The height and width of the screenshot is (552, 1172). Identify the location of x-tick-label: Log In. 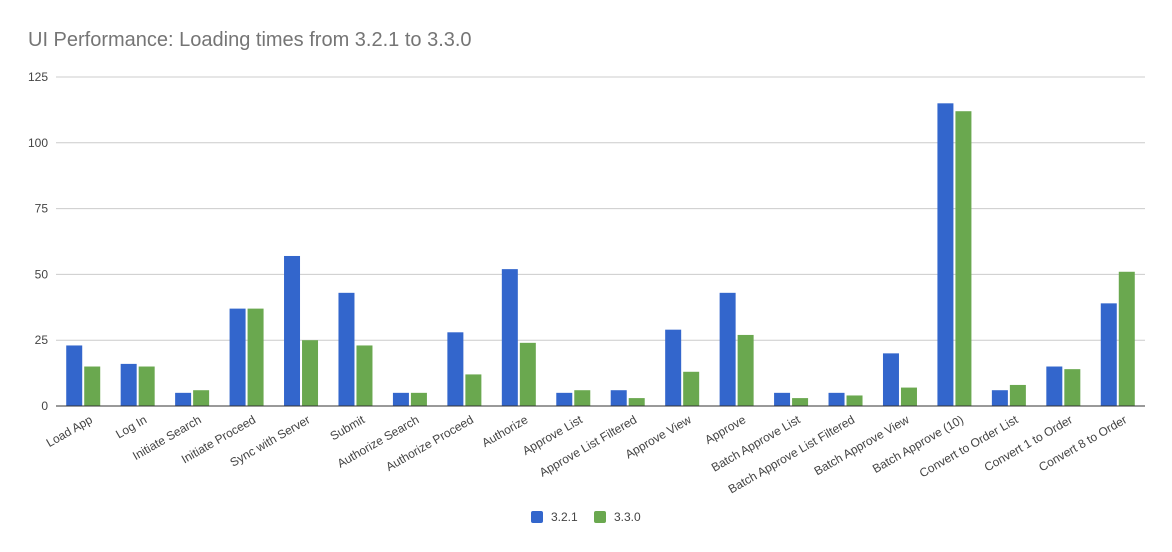
(131, 426).